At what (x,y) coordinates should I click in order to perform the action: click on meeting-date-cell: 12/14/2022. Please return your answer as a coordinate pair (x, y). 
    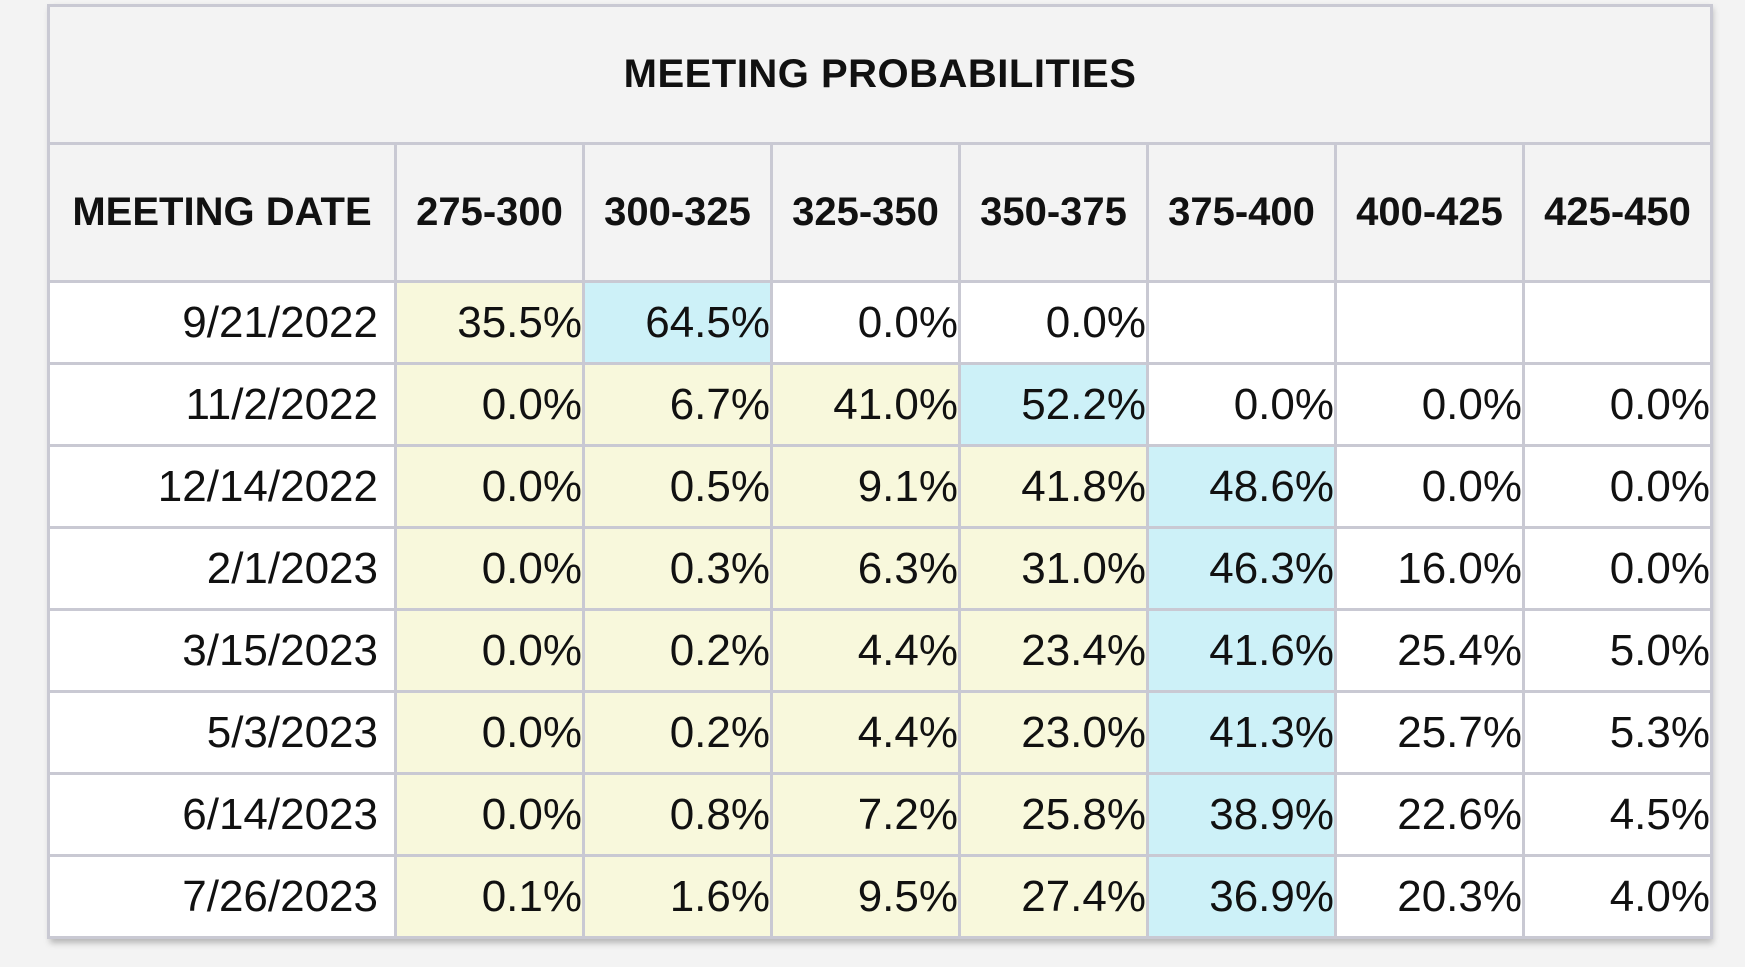
    Looking at the image, I should click on (222, 486).